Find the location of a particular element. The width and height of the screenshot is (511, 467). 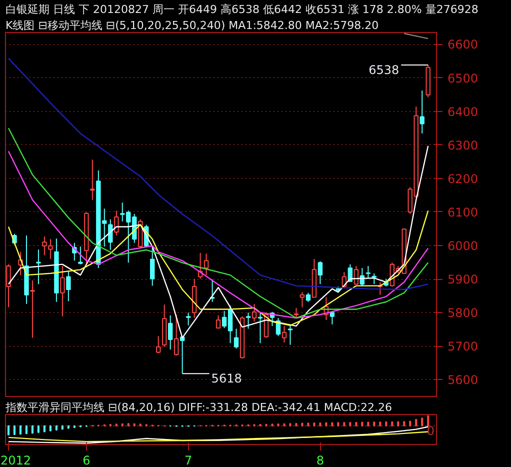

x-tick-label: 8 is located at coordinates (320, 460).